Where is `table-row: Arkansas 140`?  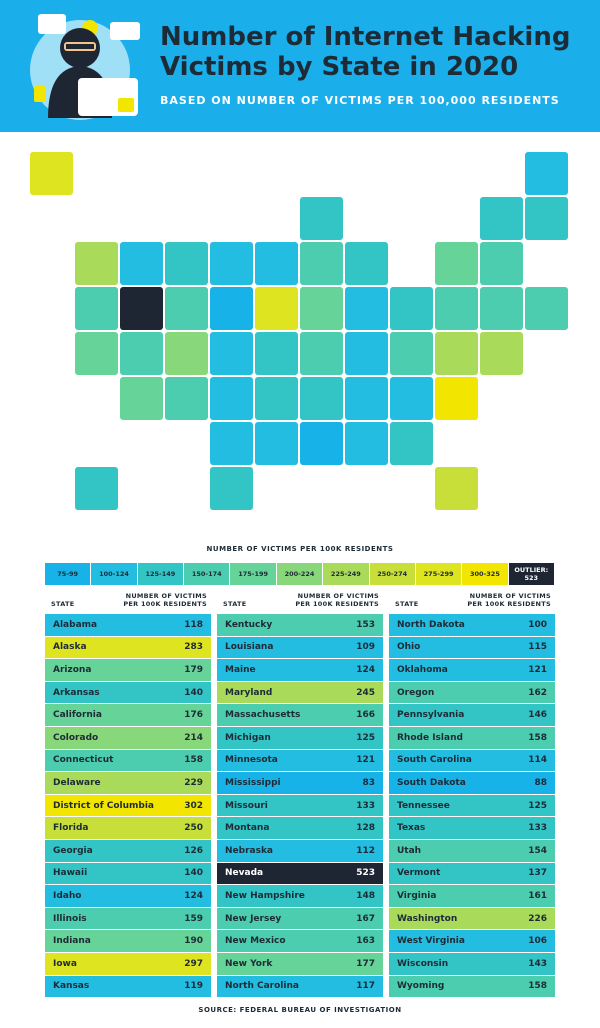
table-row: Arkansas 140 is located at coordinates (128, 692).